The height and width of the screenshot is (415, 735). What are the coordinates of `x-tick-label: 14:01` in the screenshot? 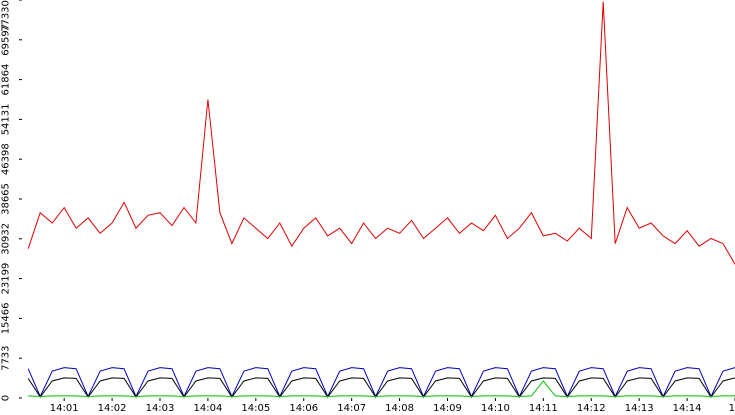 It's located at (64, 408).